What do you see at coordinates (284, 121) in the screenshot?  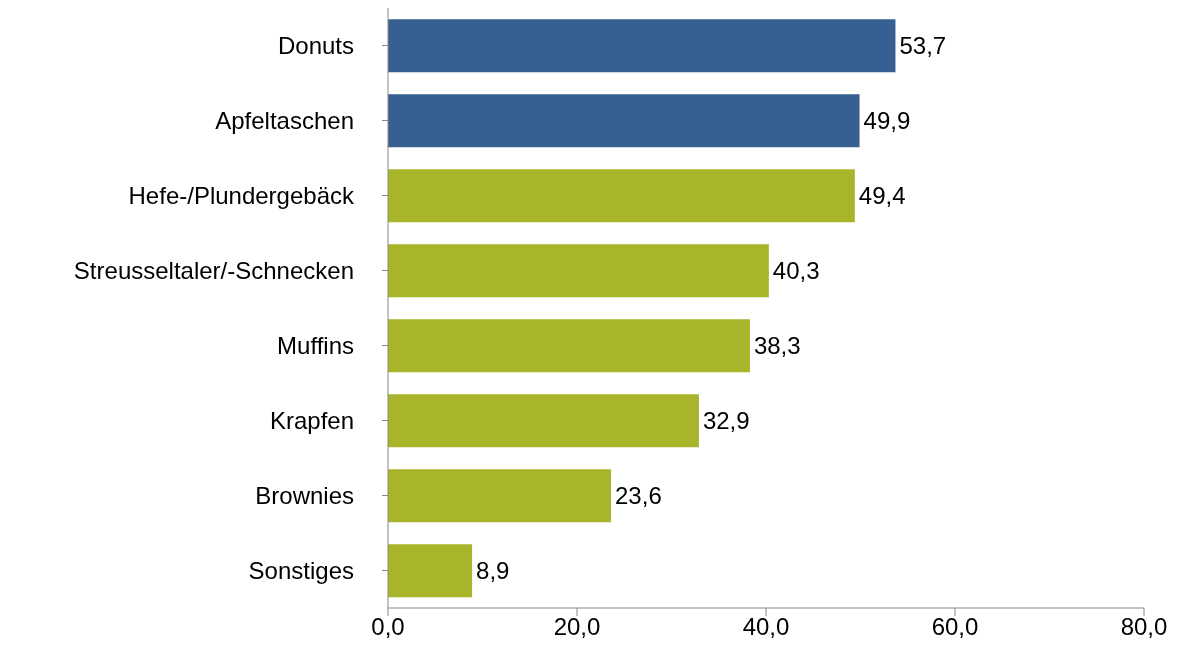 I see `y-tick-label: Apfeltaschen` at bounding box center [284, 121].